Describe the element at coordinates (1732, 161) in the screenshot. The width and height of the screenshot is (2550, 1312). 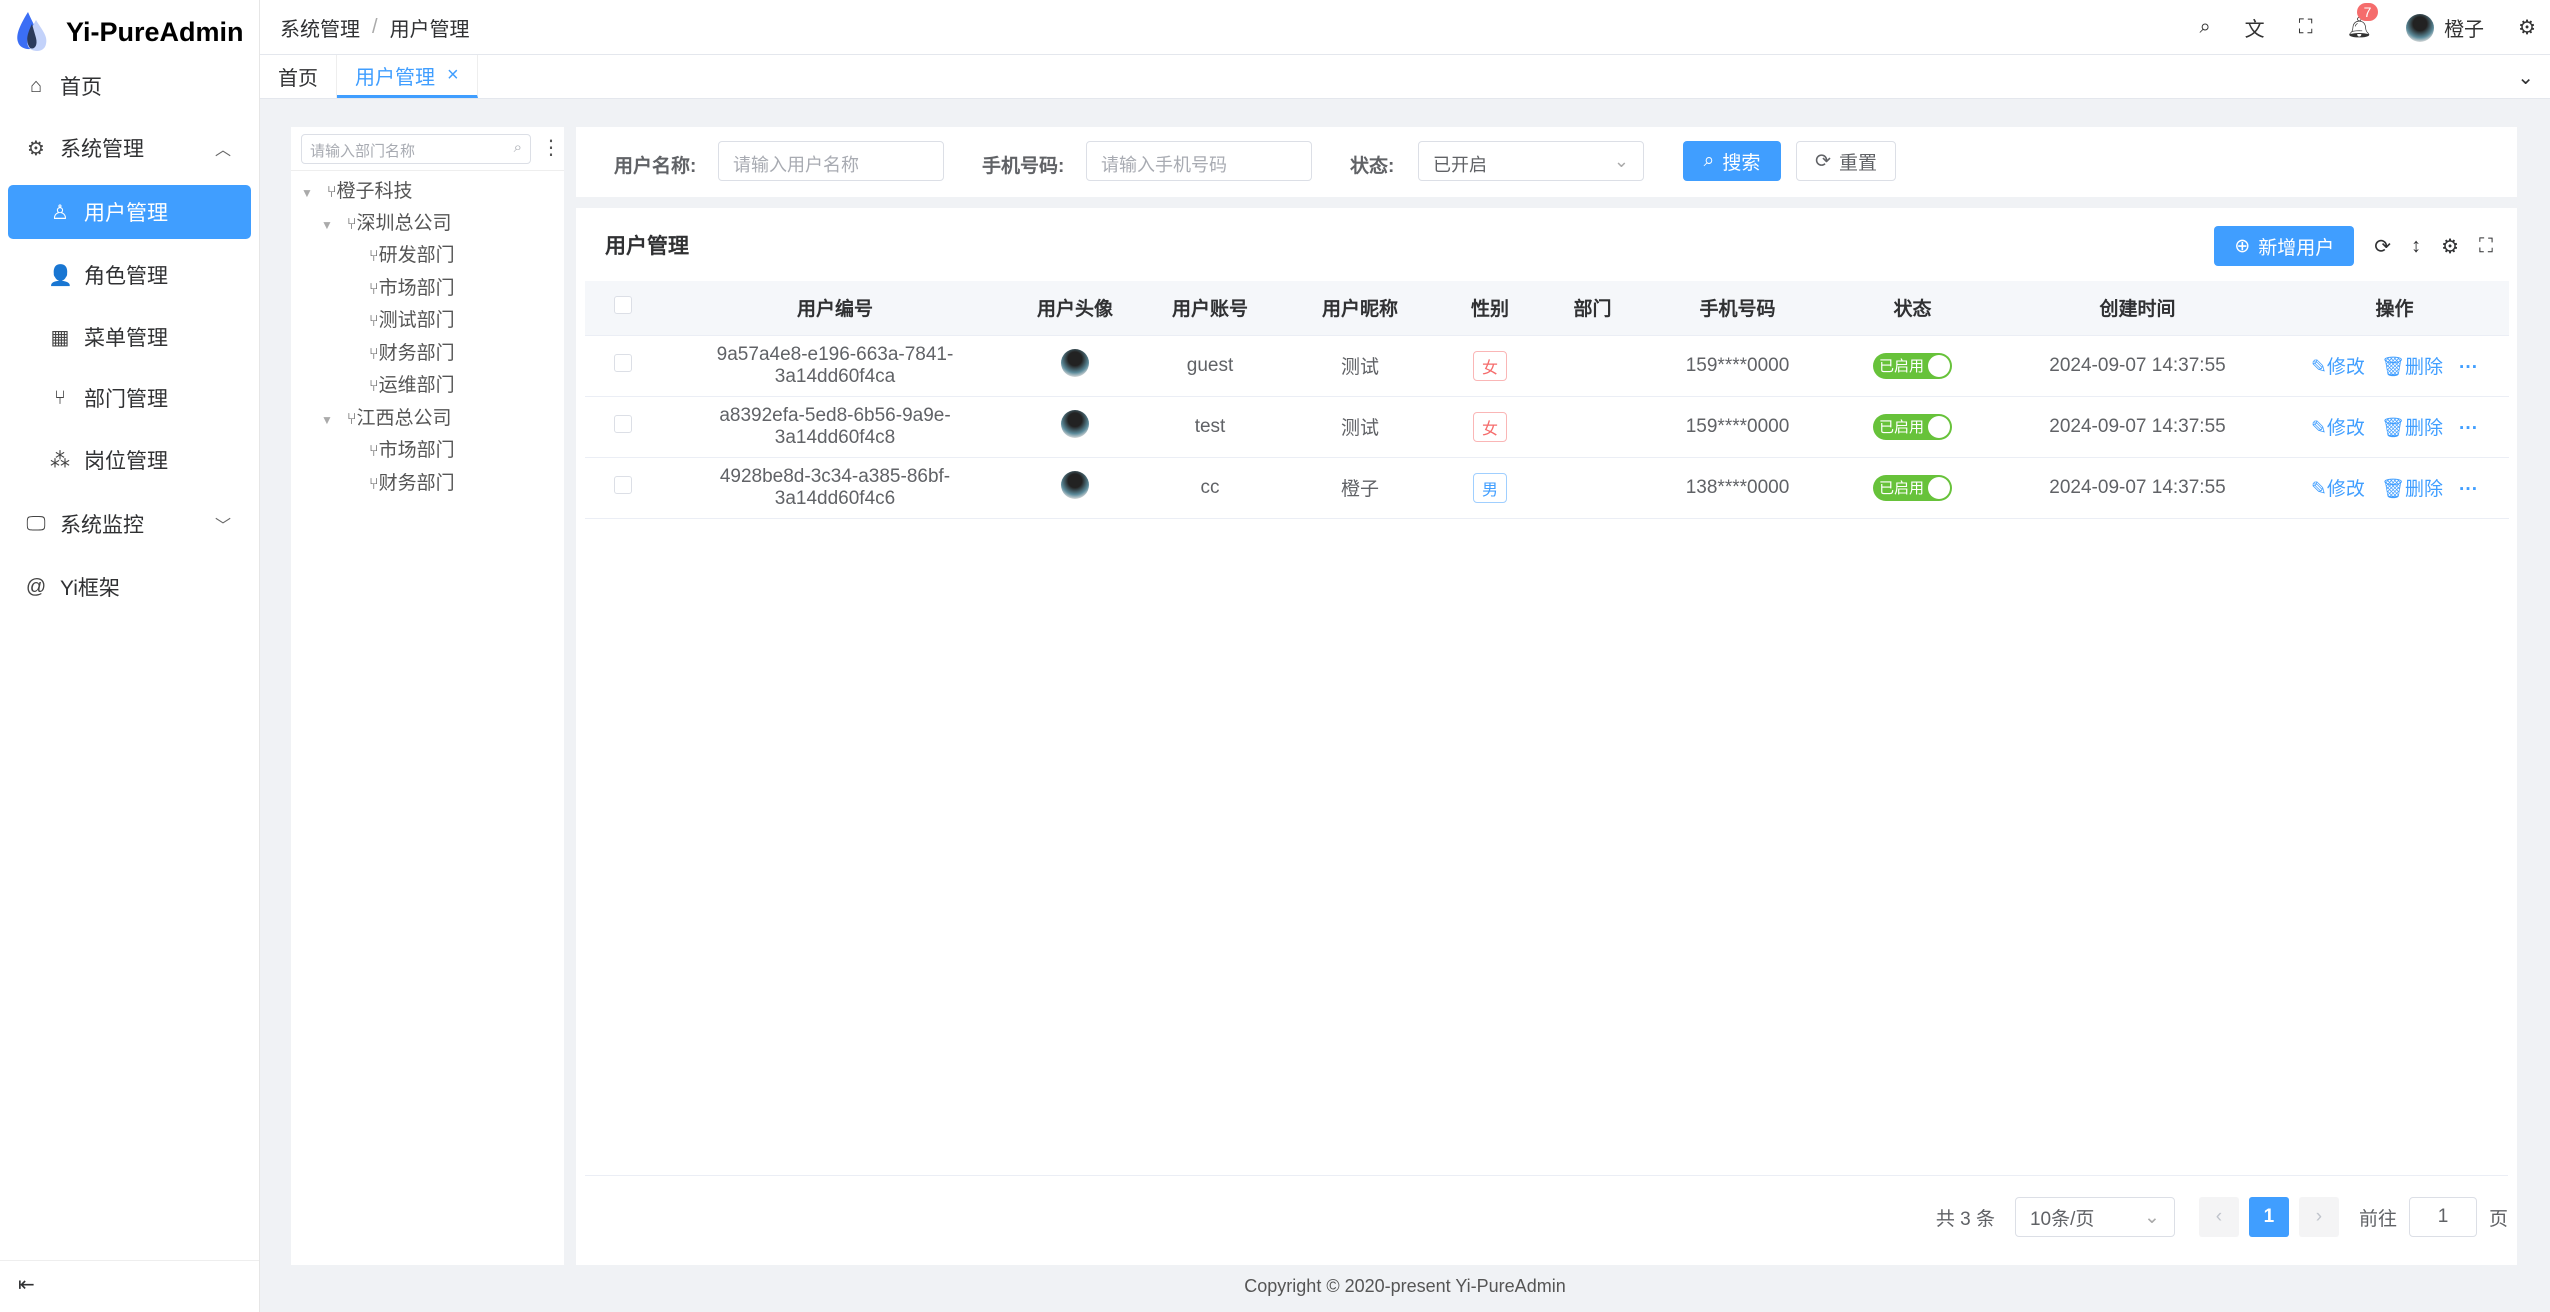
I see `search-button: ⌕ 搜索` at that location.